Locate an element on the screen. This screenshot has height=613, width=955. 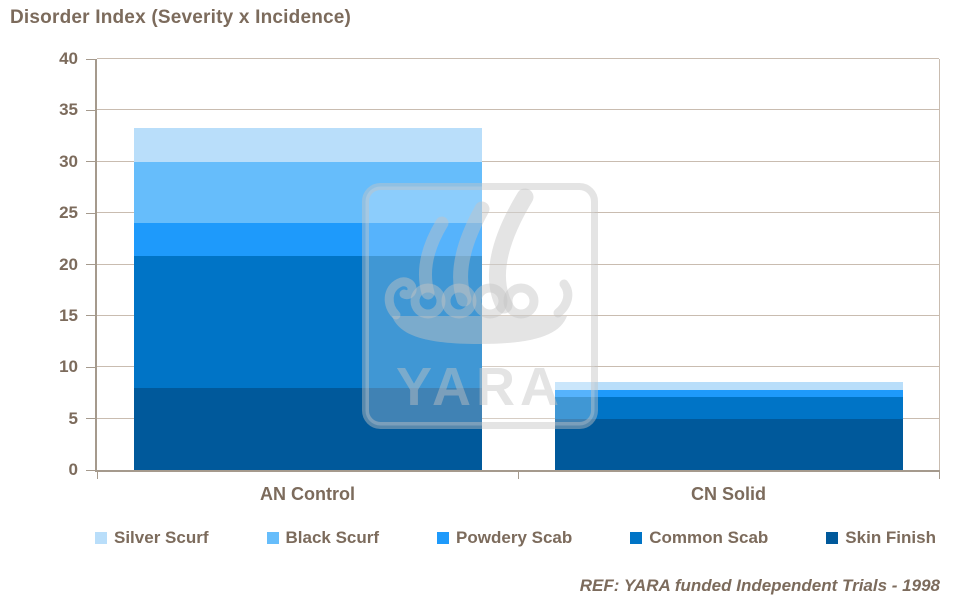
y-axis-tick-label: 20 is located at coordinates (68, 264).